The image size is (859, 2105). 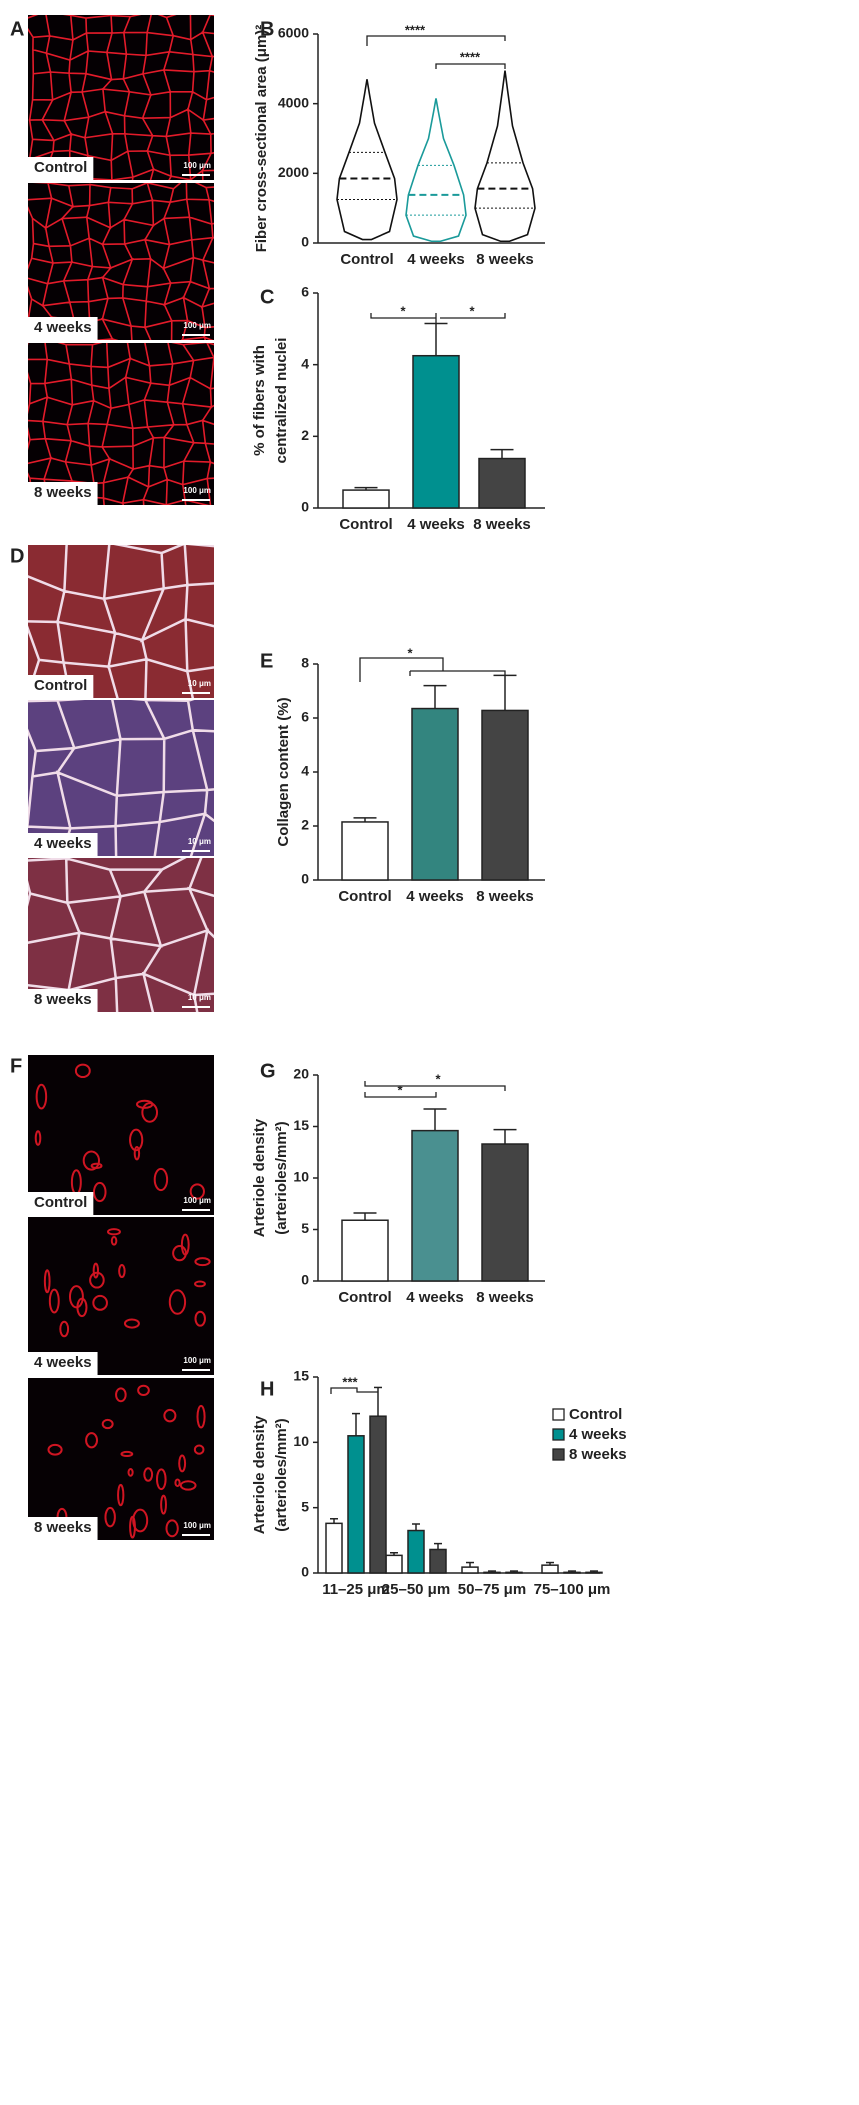 What do you see at coordinates (261, 139) in the screenshot?
I see `y-axis-label: Fiber cross-sectional area (μm)²` at bounding box center [261, 139].